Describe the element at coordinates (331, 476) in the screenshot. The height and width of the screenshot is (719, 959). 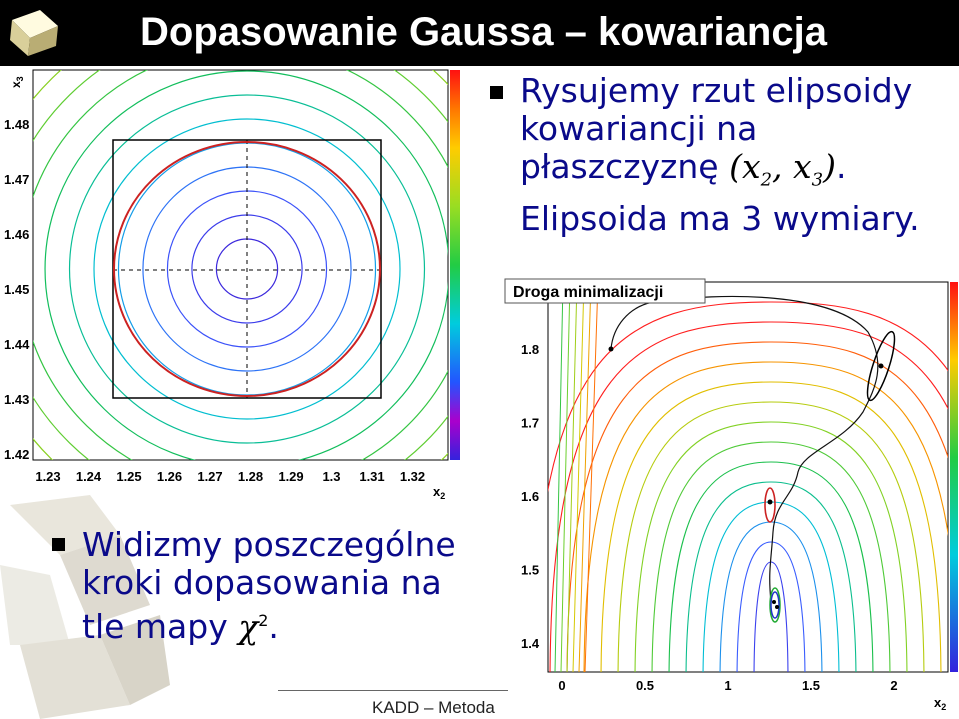
I see `x-tick-label: 1.3` at that location.